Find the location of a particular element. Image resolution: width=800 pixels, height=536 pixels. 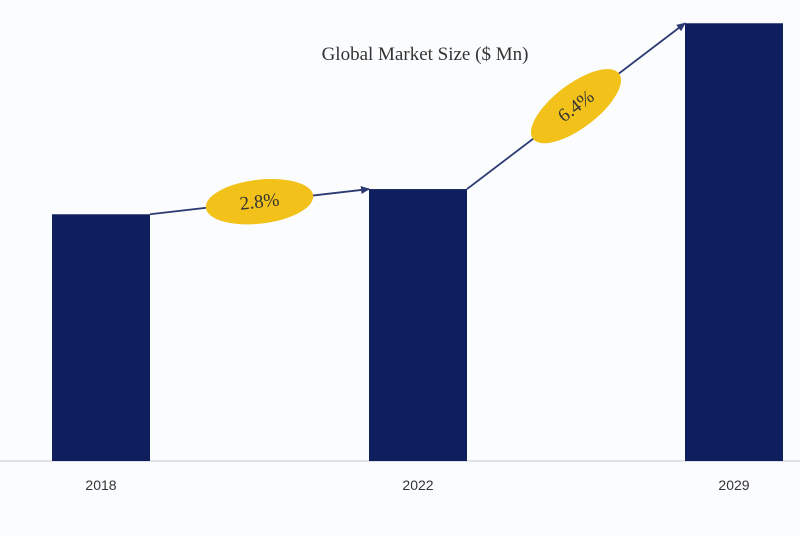

x-tick-label-2022: 2022 is located at coordinates (417, 485).